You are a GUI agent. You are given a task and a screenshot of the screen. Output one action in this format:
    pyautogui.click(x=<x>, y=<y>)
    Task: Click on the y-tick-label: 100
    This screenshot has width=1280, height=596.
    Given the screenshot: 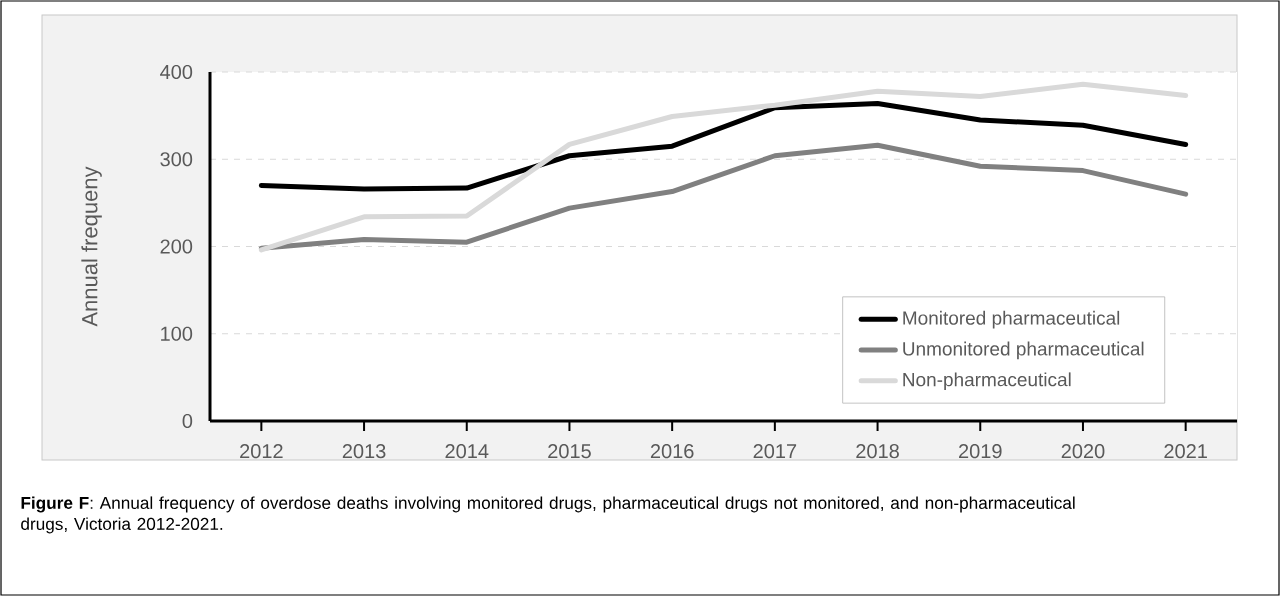 What is the action you would take?
    pyautogui.click(x=177, y=333)
    